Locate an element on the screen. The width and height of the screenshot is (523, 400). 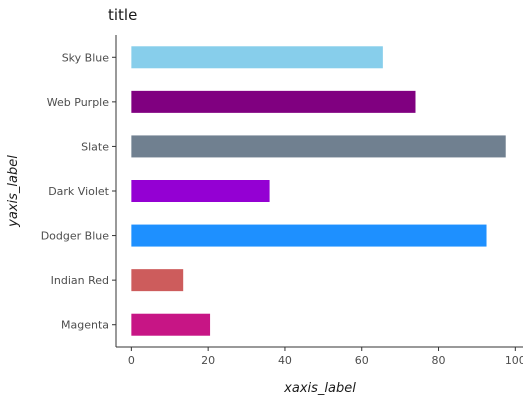
y-tick-label: Sky Blue is located at coordinates (86, 57).